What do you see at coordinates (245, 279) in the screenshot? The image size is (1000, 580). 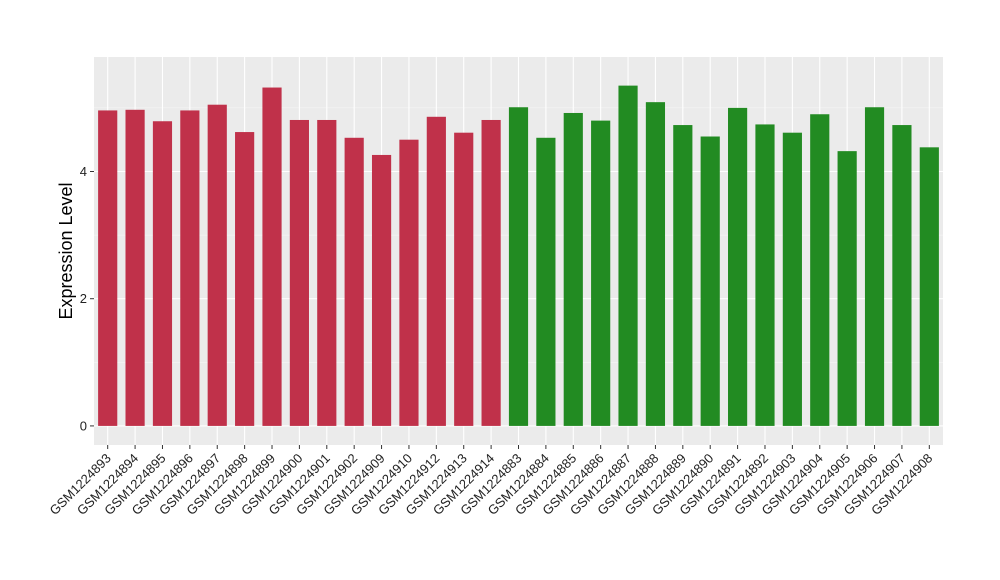 I see `bar-GSM1224898` at bounding box center [245, 279].